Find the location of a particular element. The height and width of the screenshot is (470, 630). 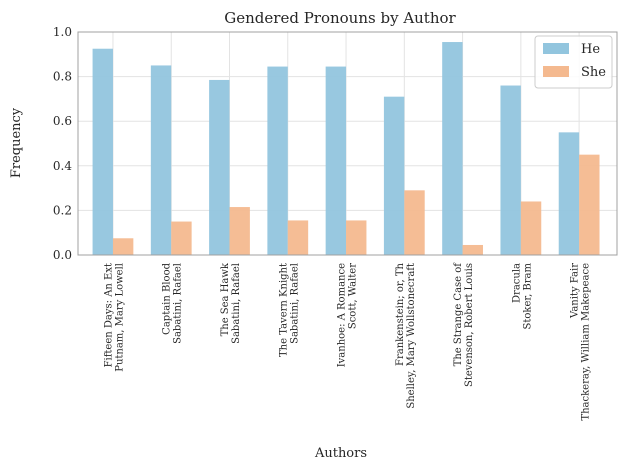

x-tick-label-line: Captain Blood is located at coordinates (167, 298).